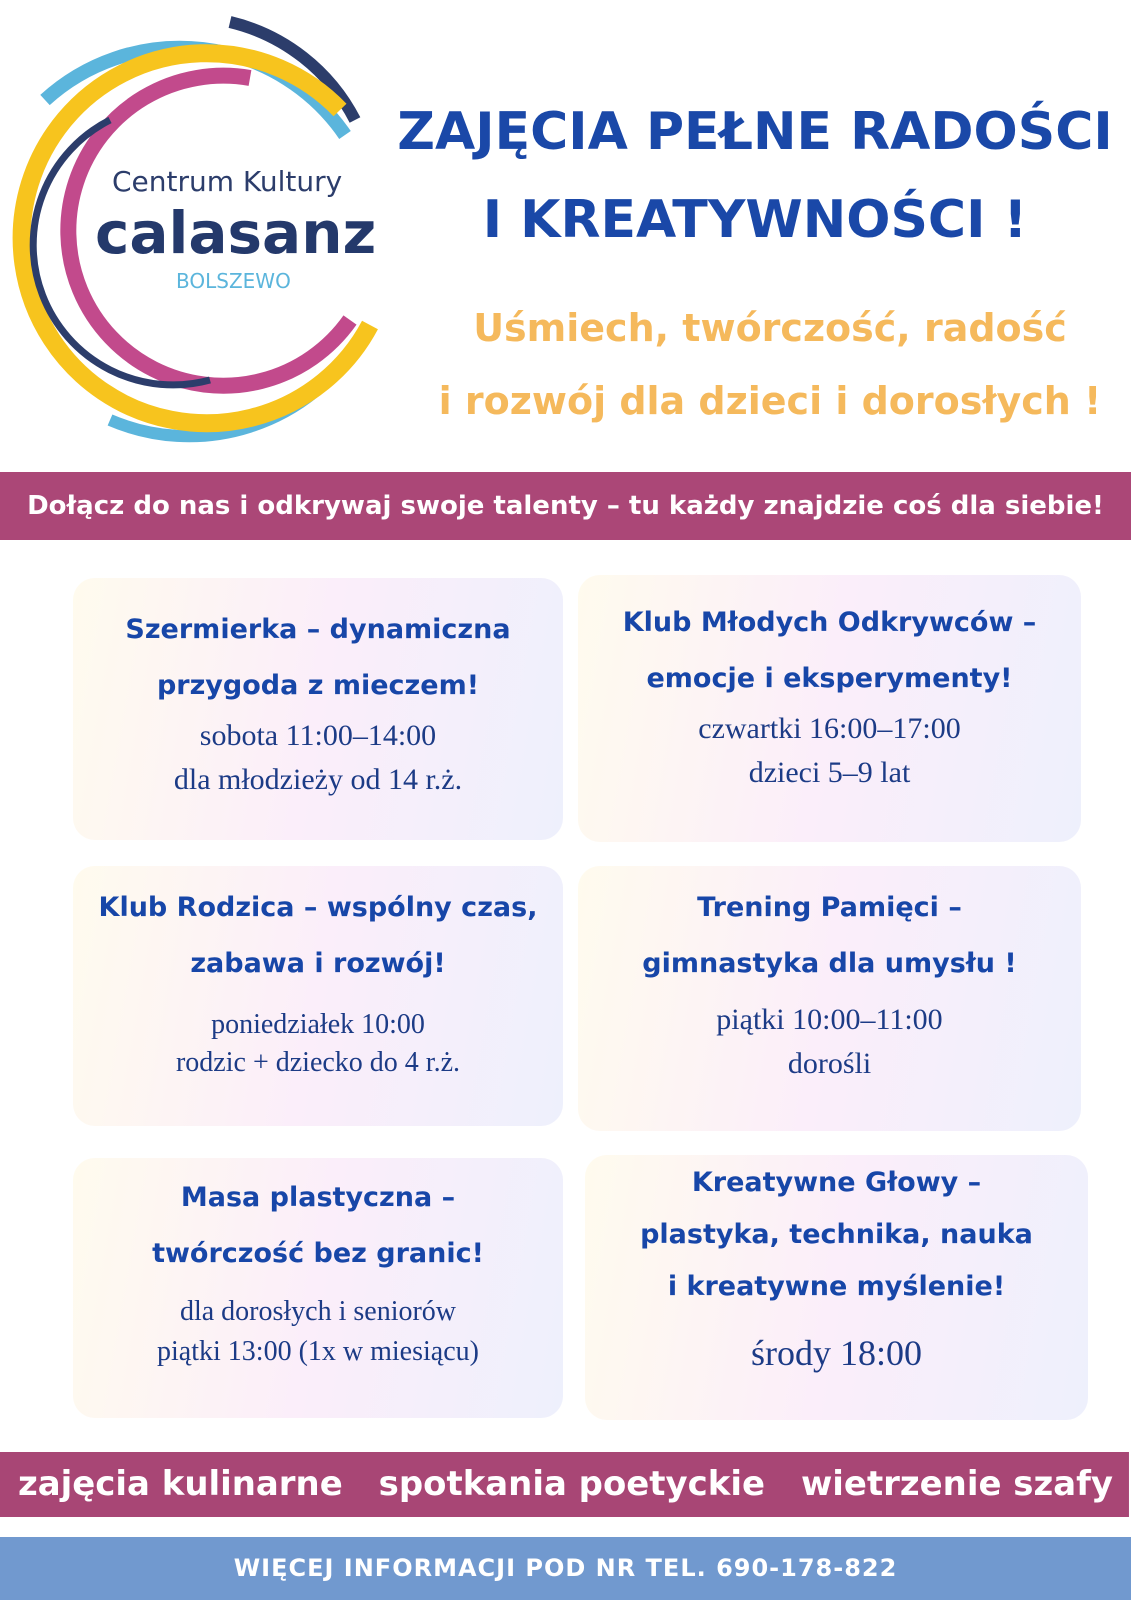 This screenshot has height=1600, width=1131. I want to click on extra-item: spotkania poetyckie, so click(572, 1484).